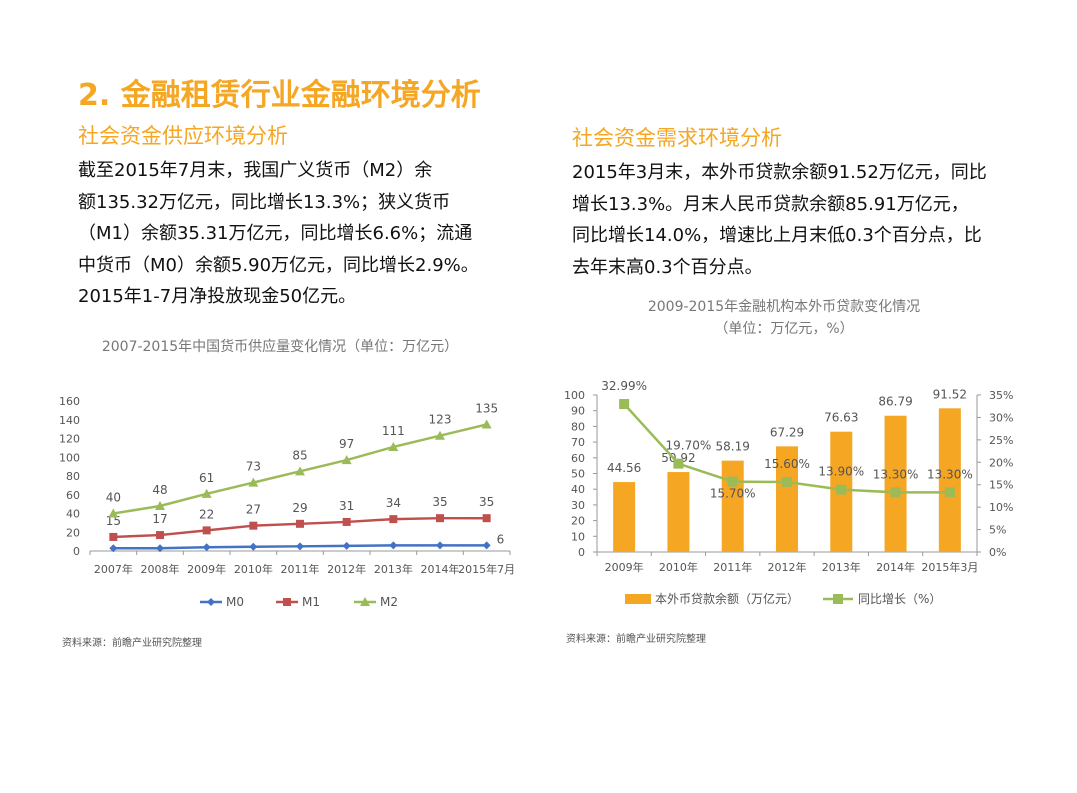 This screenshot has width=1077, height=793. What do you see at coordinates (159, 490) in the screenshot?
I see `data-label-m2: 48` at bounding box center [159, 490].